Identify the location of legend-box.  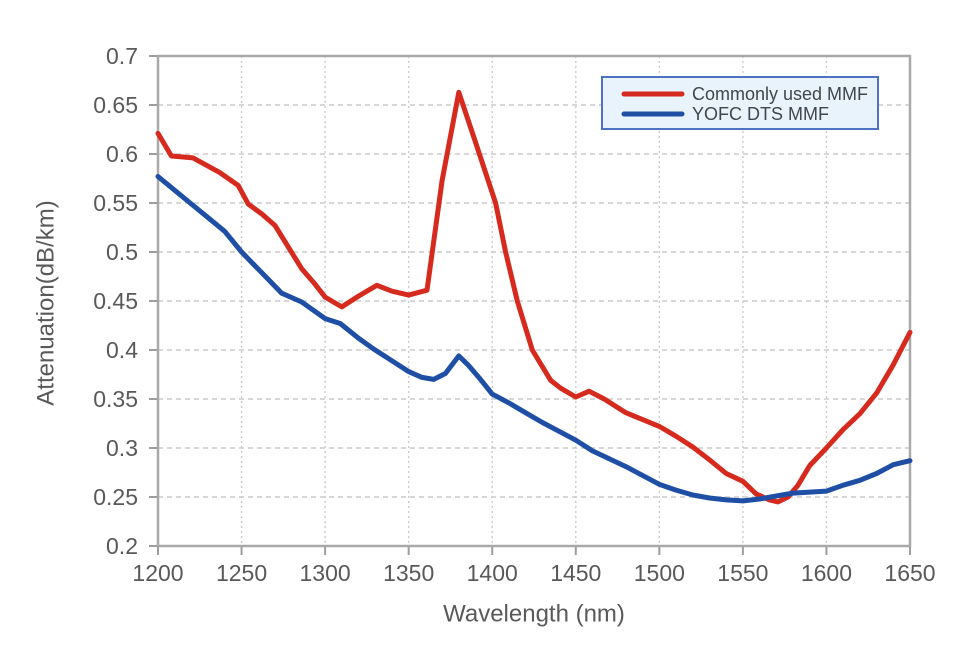
(740, 103).